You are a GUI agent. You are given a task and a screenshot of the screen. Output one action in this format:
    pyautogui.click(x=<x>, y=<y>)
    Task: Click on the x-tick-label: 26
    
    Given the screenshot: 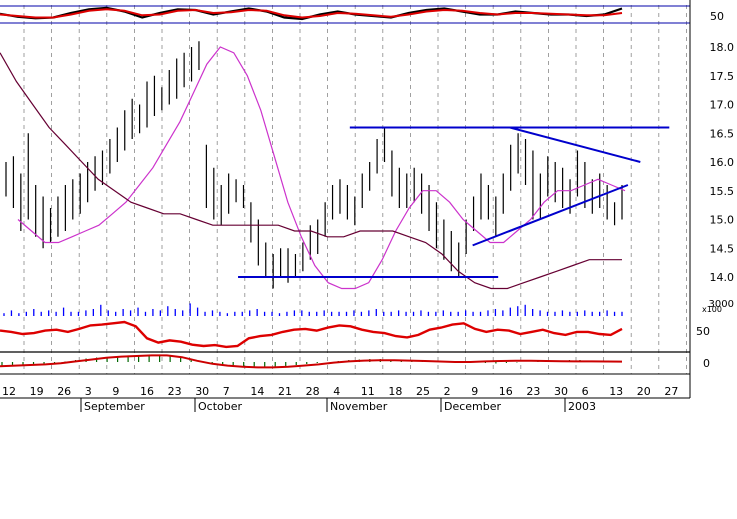 What is the action you would take?
    pyautogui.click(x=64, y=391)
    